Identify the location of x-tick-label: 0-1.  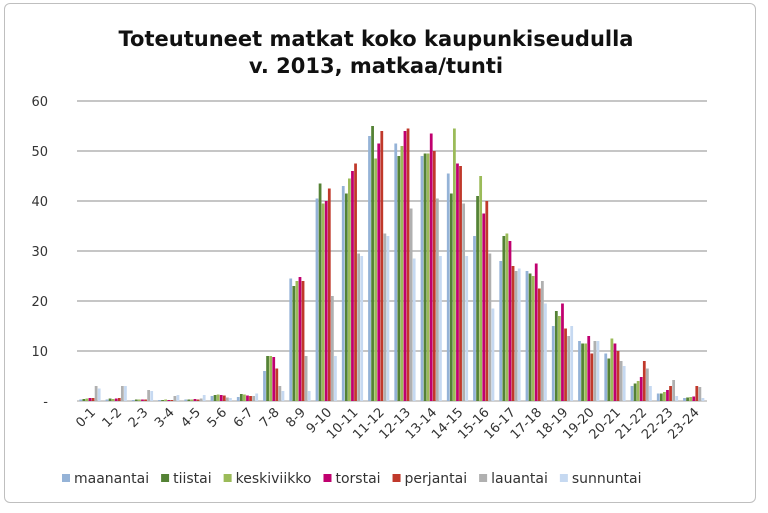
(86, 418).